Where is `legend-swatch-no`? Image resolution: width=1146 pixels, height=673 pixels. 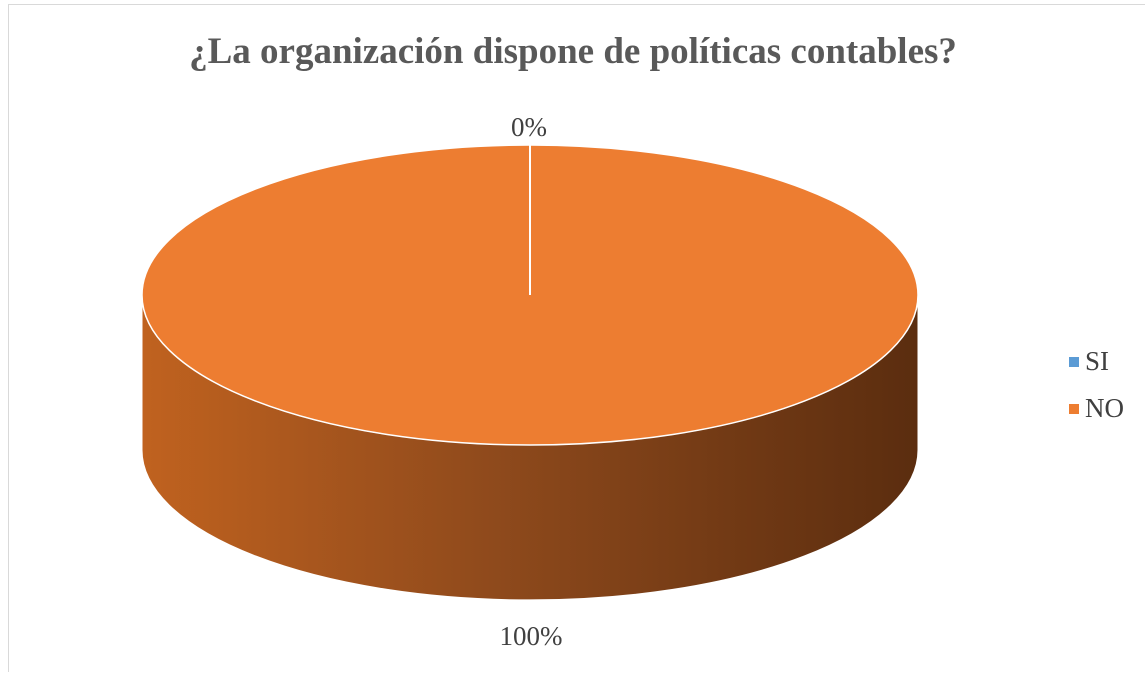
legend-swatch-no is located at coordinates (1074, 408).